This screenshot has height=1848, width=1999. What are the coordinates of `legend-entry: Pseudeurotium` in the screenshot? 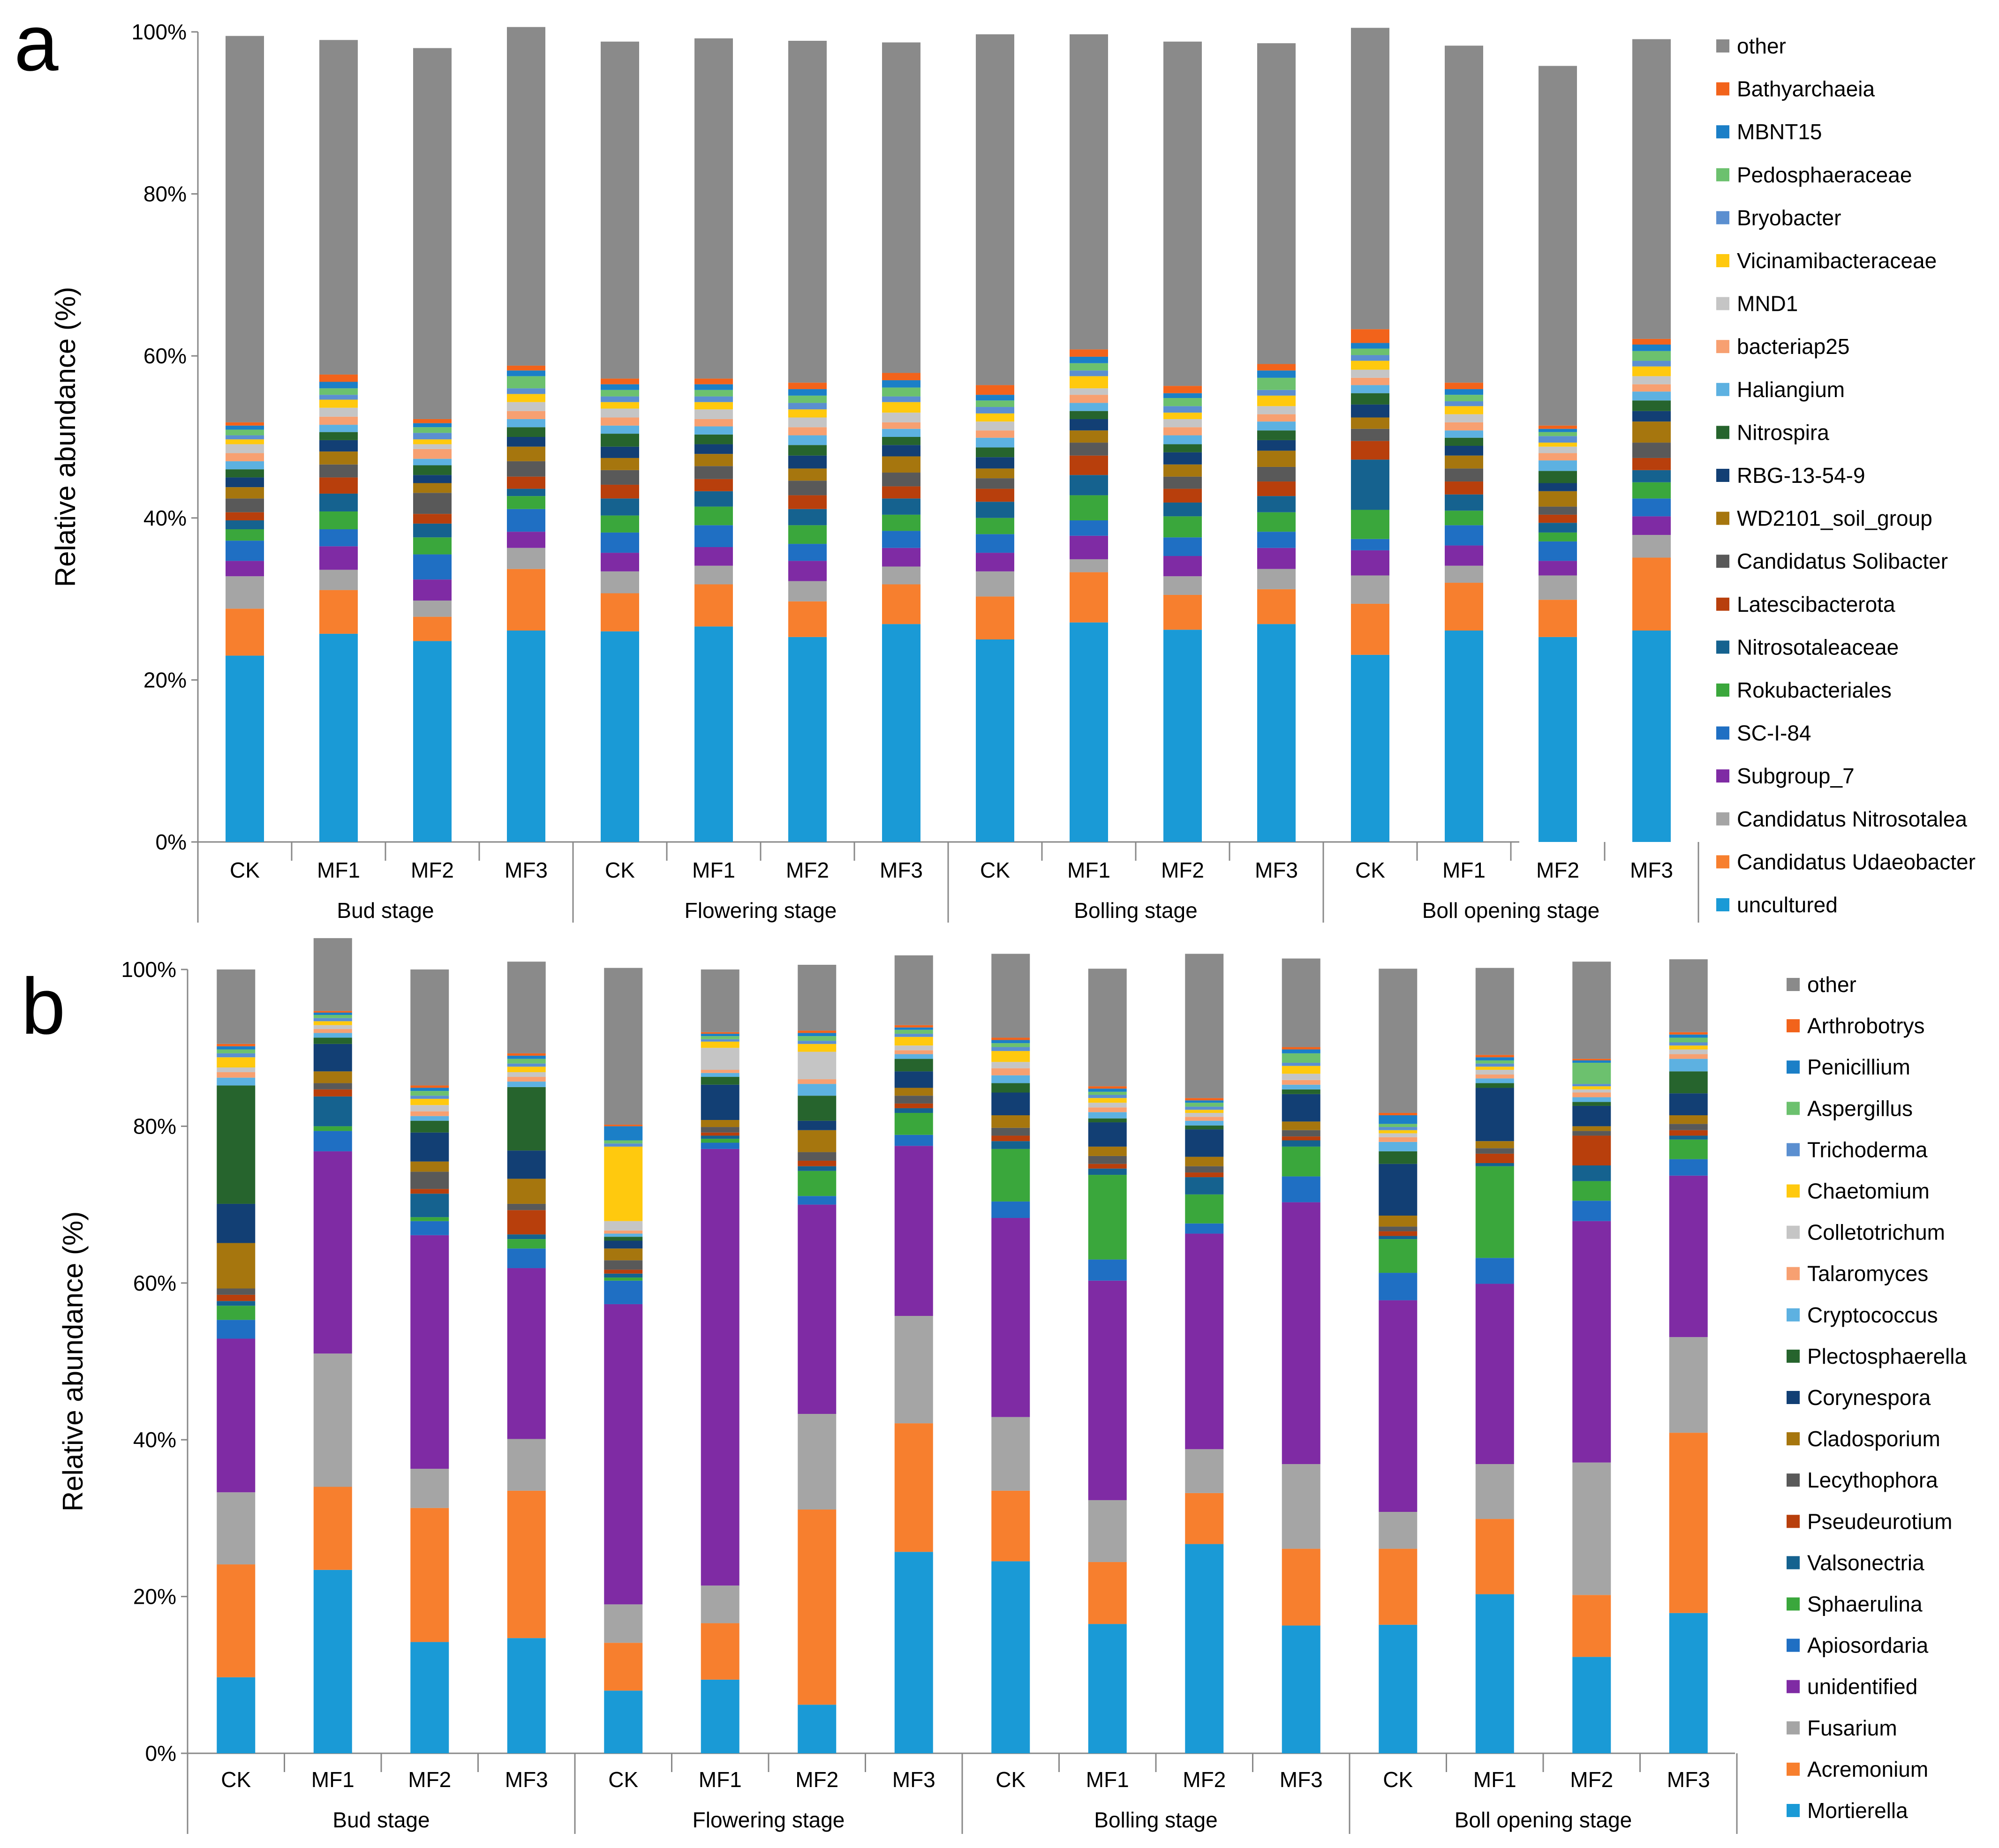 It's located at (1879, 1521).